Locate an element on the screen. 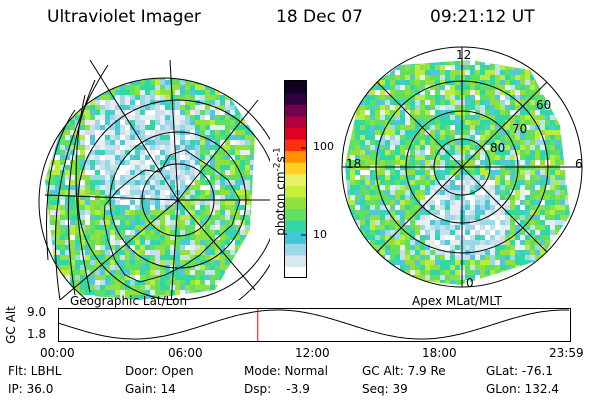  unit-text: photon cm is located at coordinates (280, 203).